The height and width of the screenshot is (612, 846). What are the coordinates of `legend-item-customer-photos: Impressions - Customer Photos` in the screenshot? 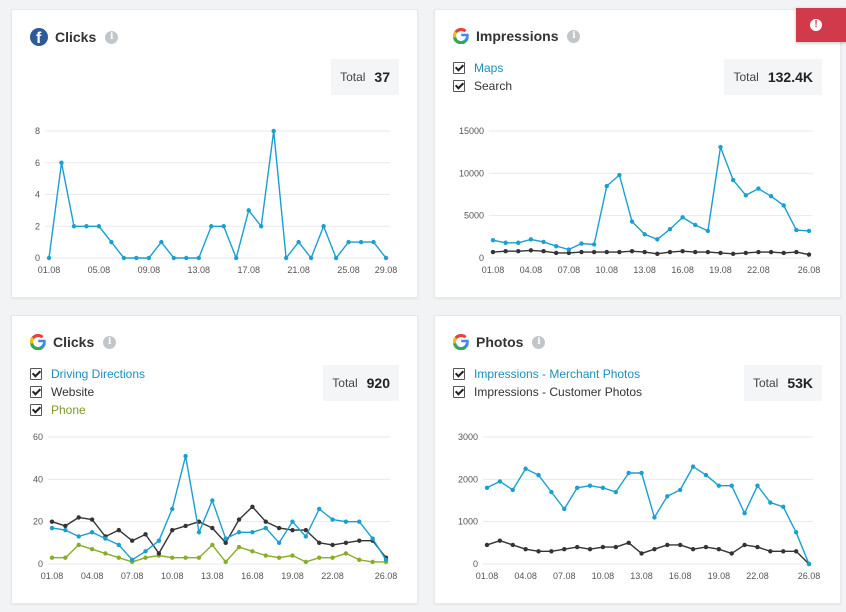 It's located at (547, 392).